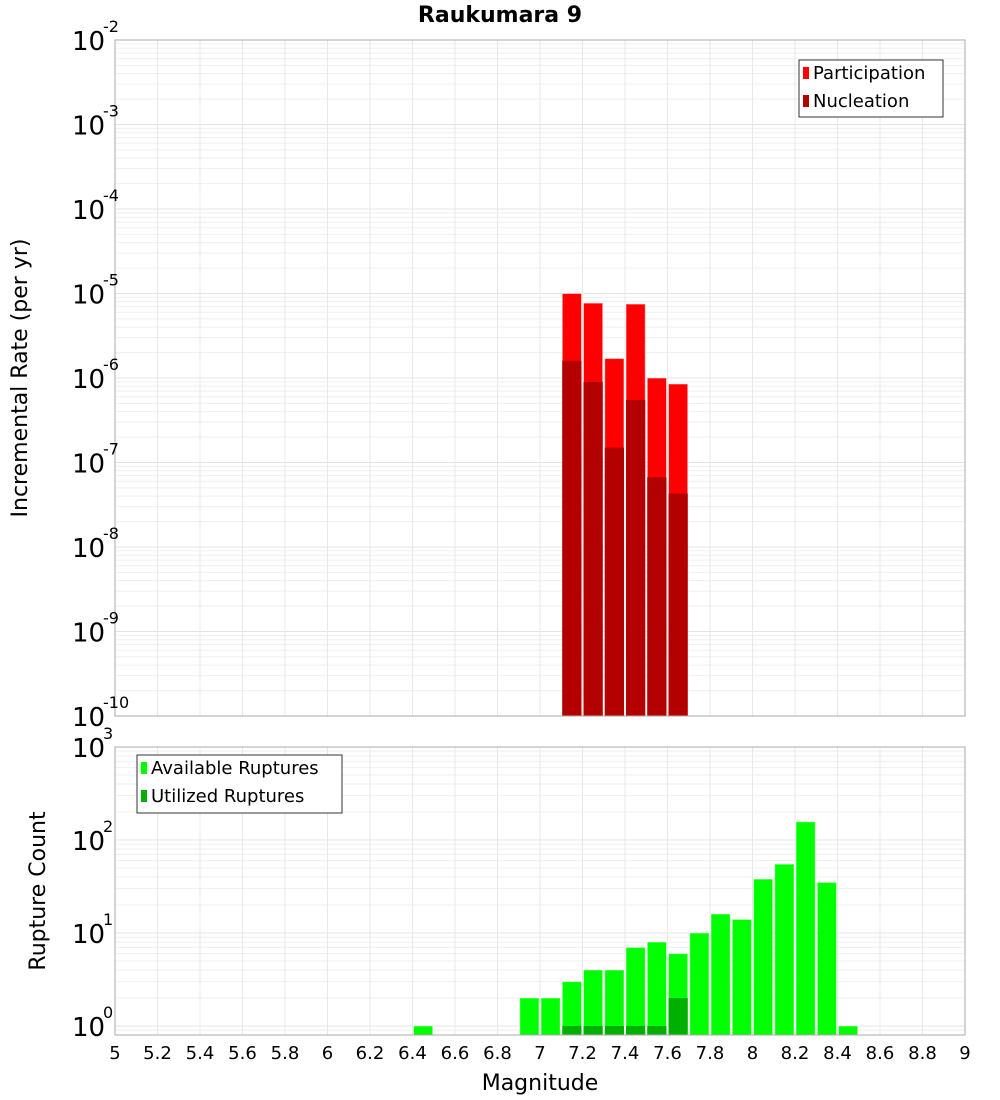 Image resolution: width=1000 pixels, height=1100 pixels. I want to click on x-tick-label: 5, so click(114, 1053).